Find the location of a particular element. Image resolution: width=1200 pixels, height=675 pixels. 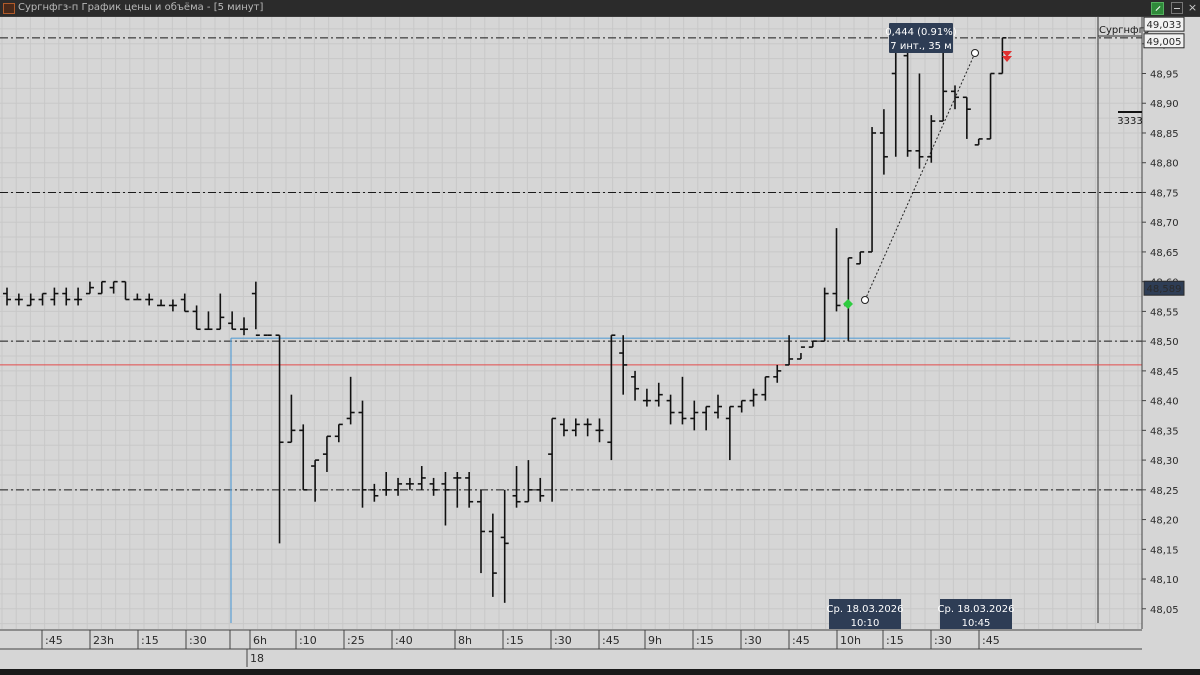

price-tag-label: 49,005 is located at coordinates (1164, 42).